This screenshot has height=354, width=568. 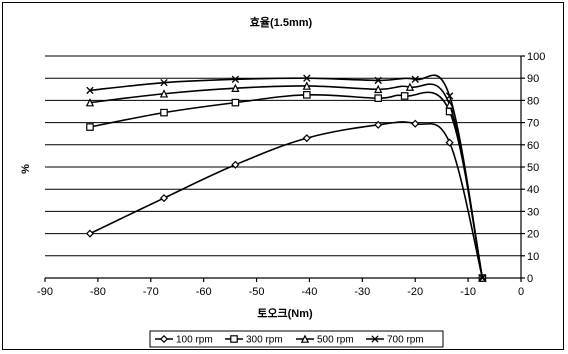 What do you see at coordinates (98, 292) in the screenshot?
I see `x-tick-label--80: -80` at bounding box center [98, 292].